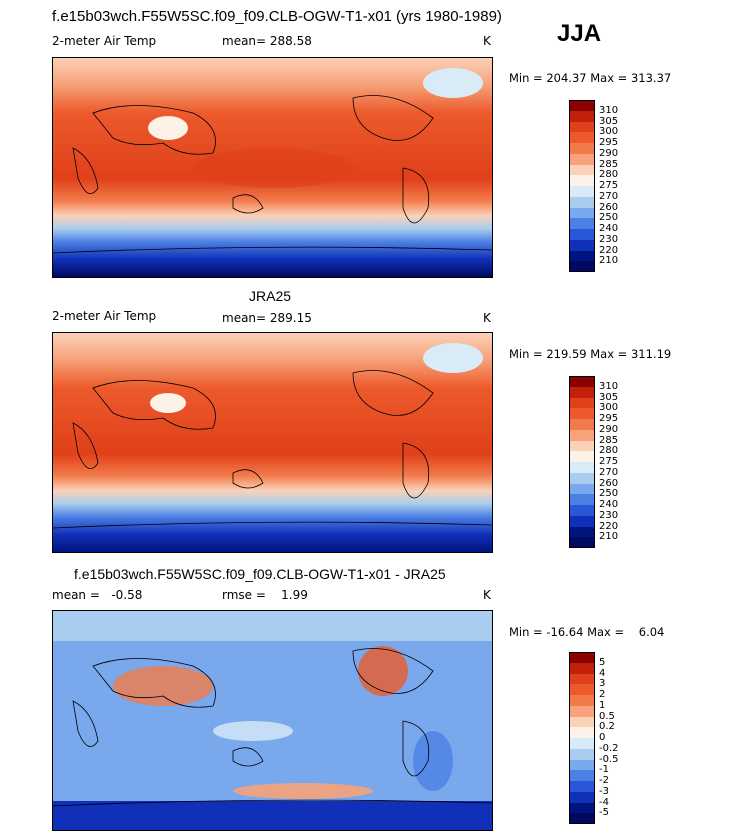 The height and width of the screenshot is (835, 733). I want to click on panel3-minmax: Min = -16.64 Max = 6.04, so click(587, 632).